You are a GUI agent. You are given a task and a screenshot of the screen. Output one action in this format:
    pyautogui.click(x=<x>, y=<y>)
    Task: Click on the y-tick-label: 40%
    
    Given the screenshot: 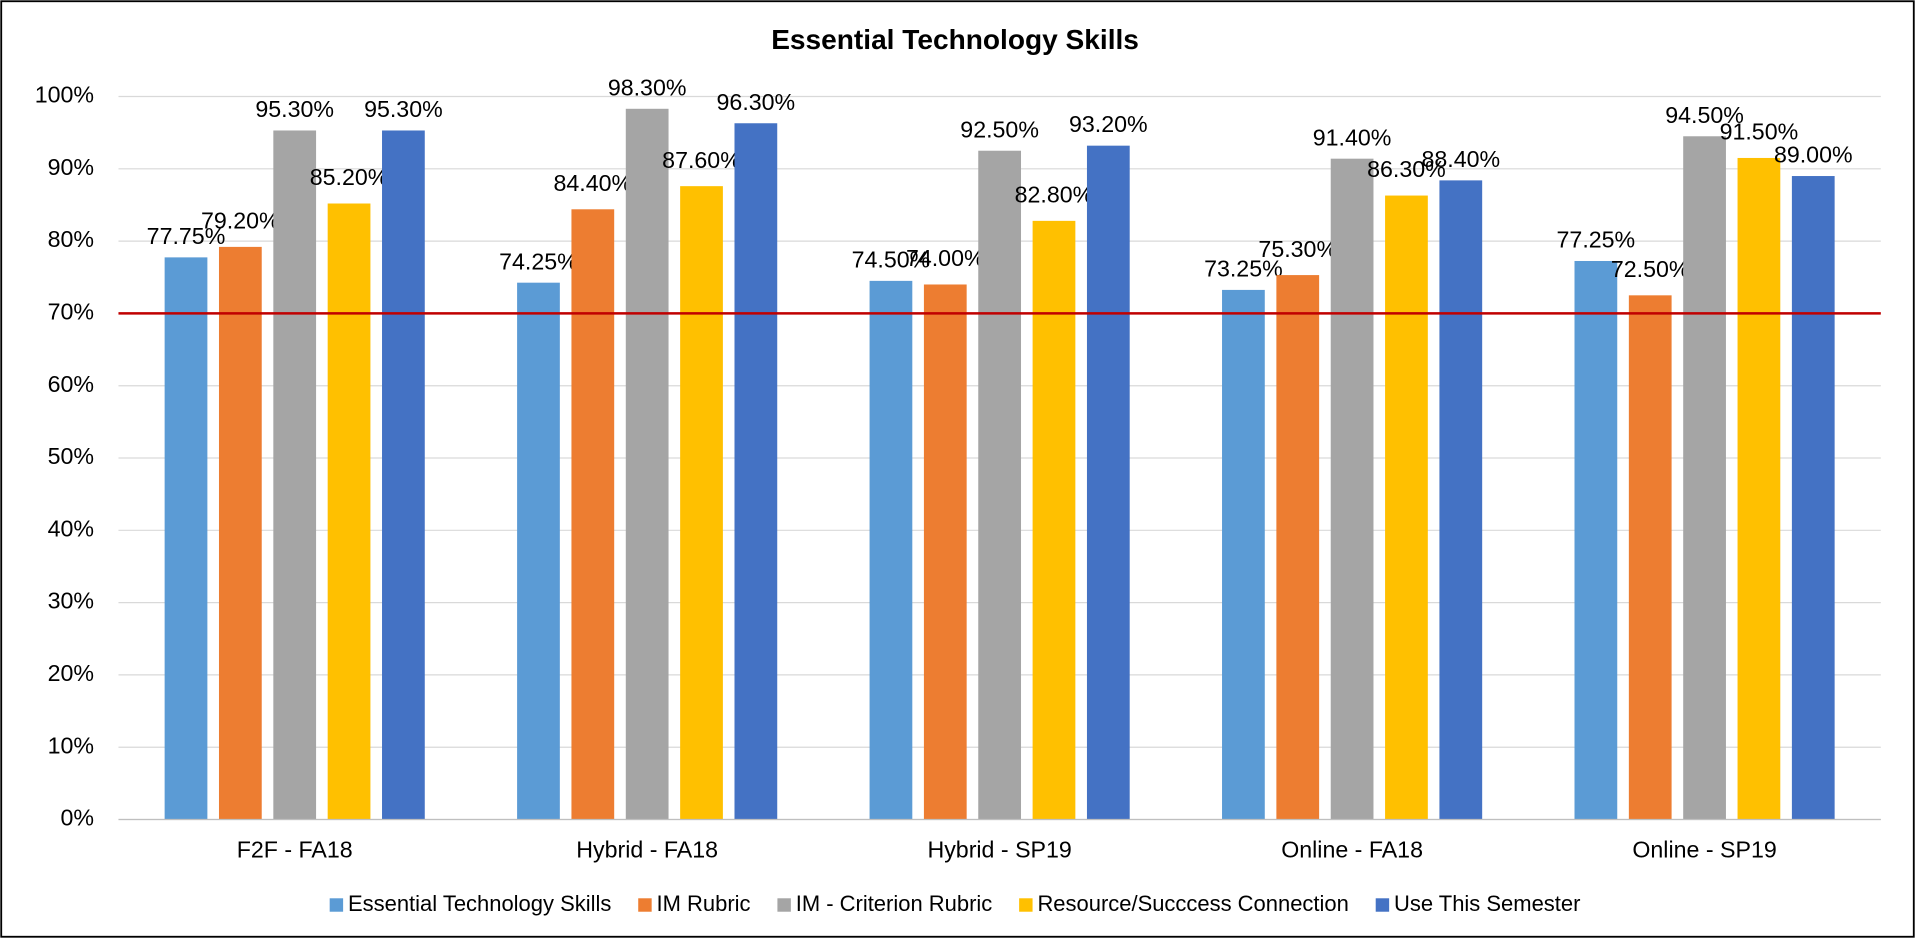 What is the action you would take?
    pyautogui.click(x=71, y=528)
    